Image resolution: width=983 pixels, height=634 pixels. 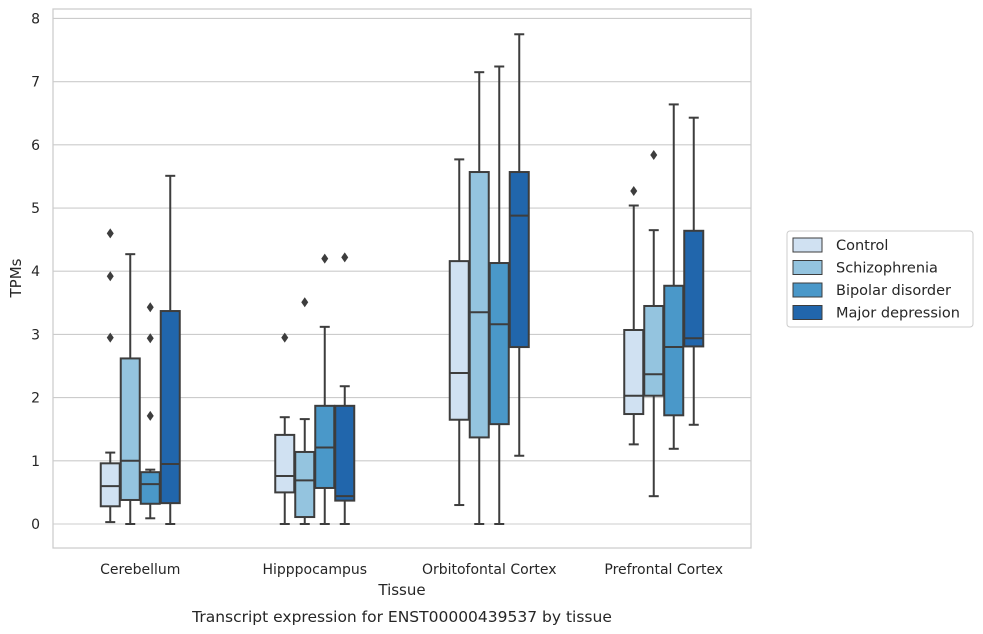 What do you see at coordinates (16, 278) in the screenshot?
I see `y-axis-title: TPMs` at bounding box center [16, 278].